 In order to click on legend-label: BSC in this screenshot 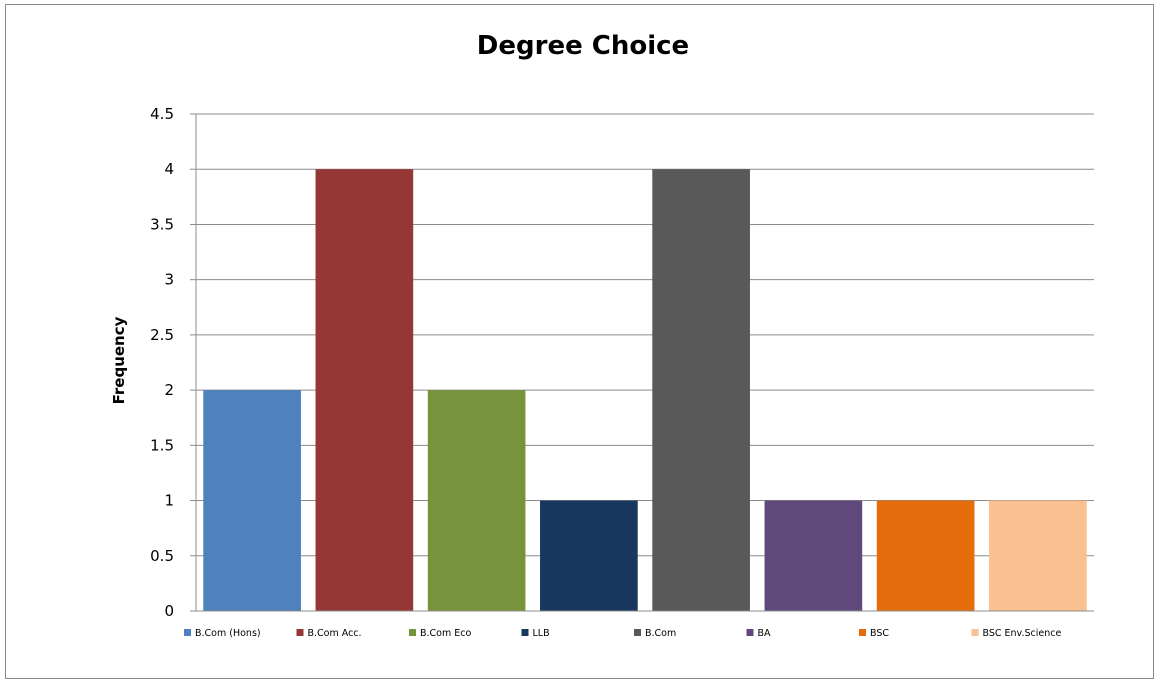, I will do `click(879, 633)`.